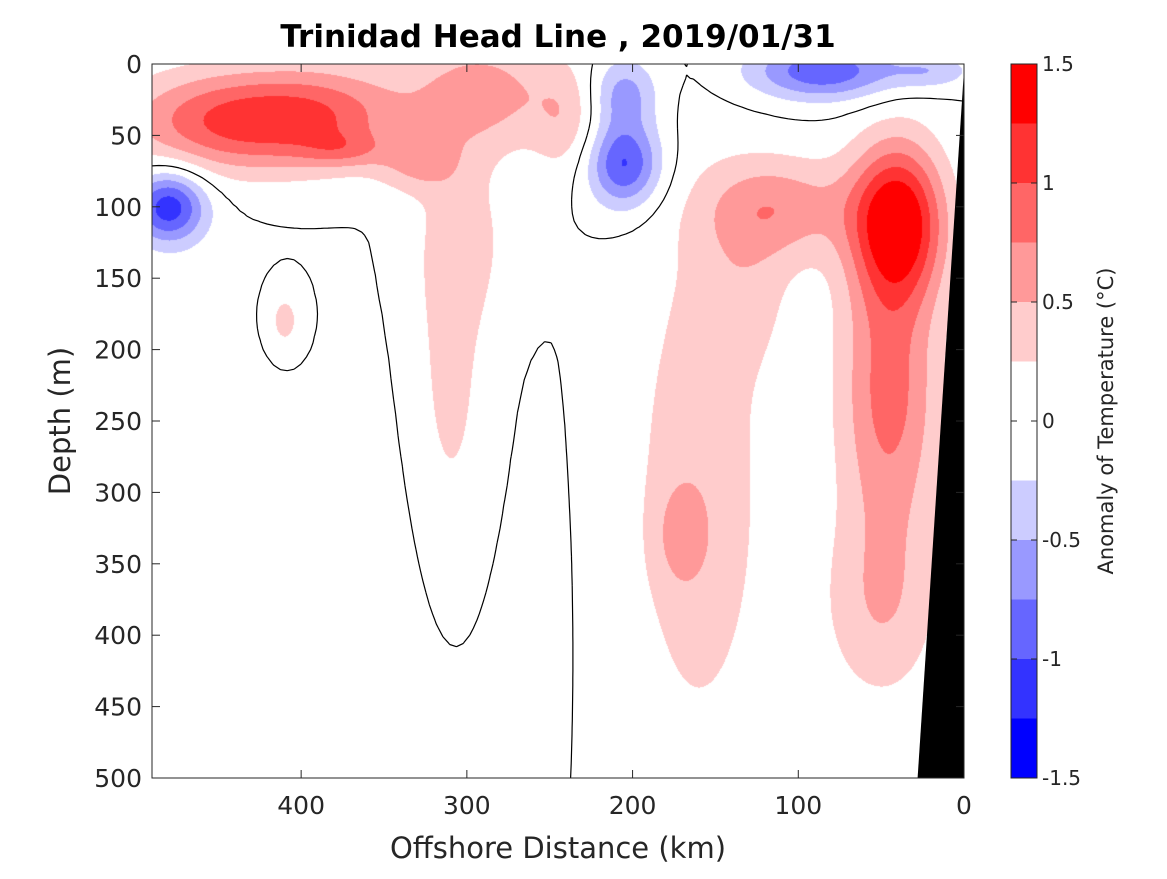 This screenshot has width=1167, height=879. I want to click on x-tick-label: 300, so click(467, 805).